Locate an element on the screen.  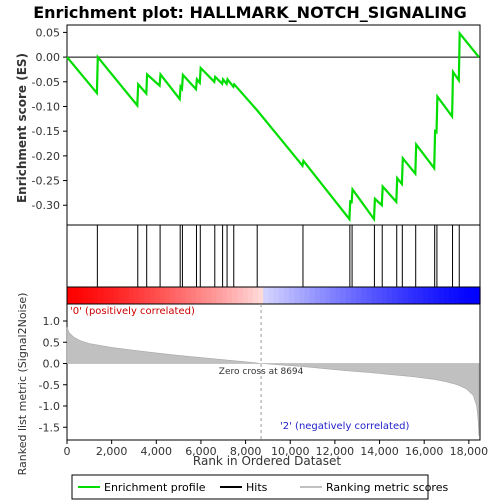
x-tick-label: 6,000 is located at coordinates (201, 451).